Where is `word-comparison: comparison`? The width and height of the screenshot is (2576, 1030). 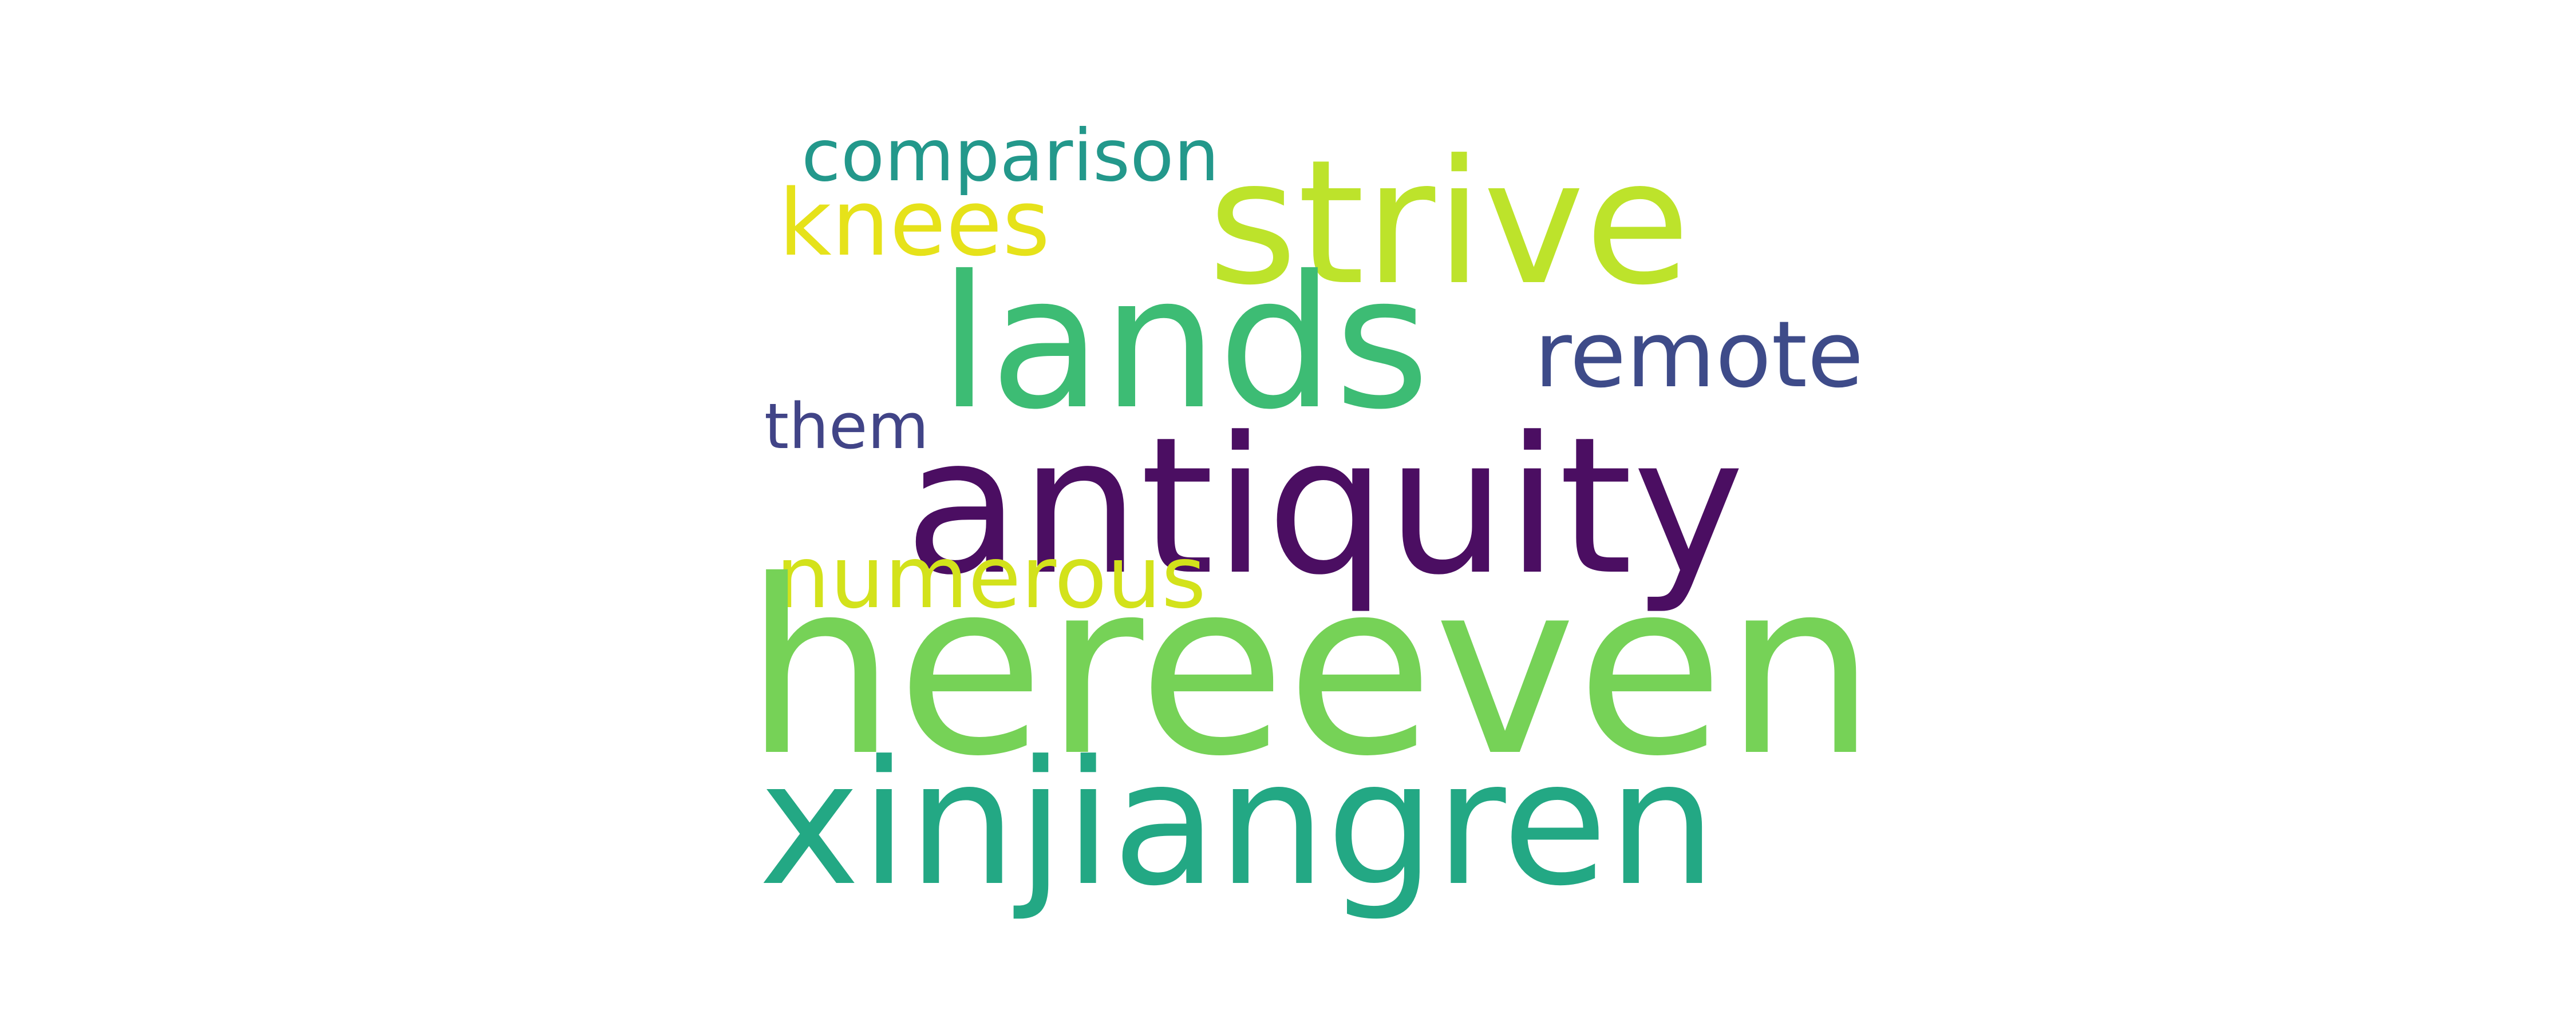 word-comparison: comparison is located at coordinates (1010, 155).